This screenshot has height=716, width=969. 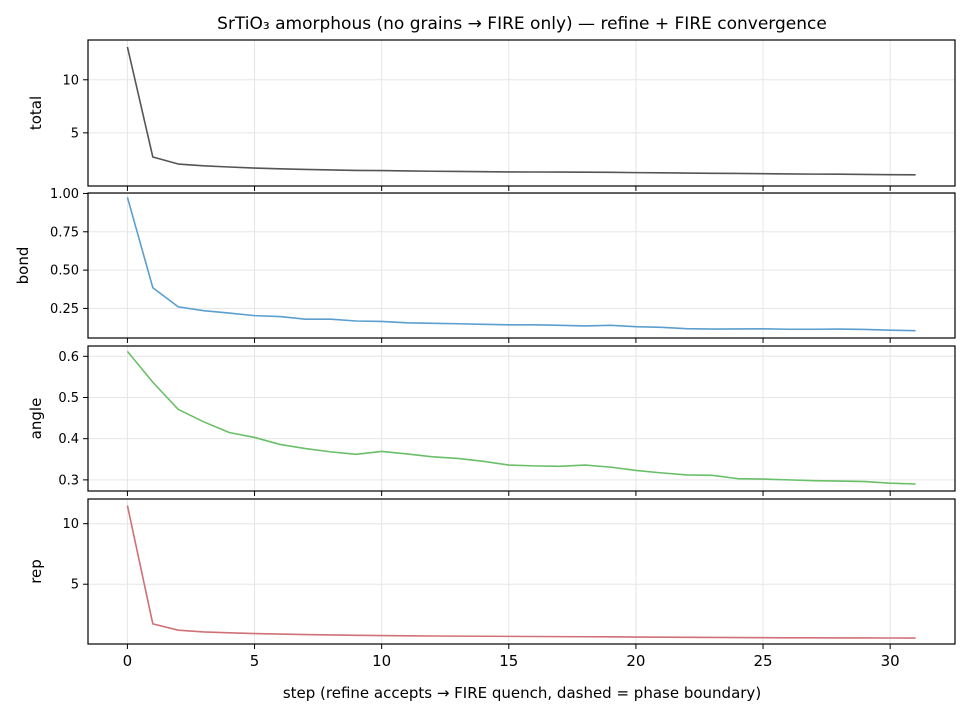 I want to click on x-tick-label: 15, so click(x=508, y=661).